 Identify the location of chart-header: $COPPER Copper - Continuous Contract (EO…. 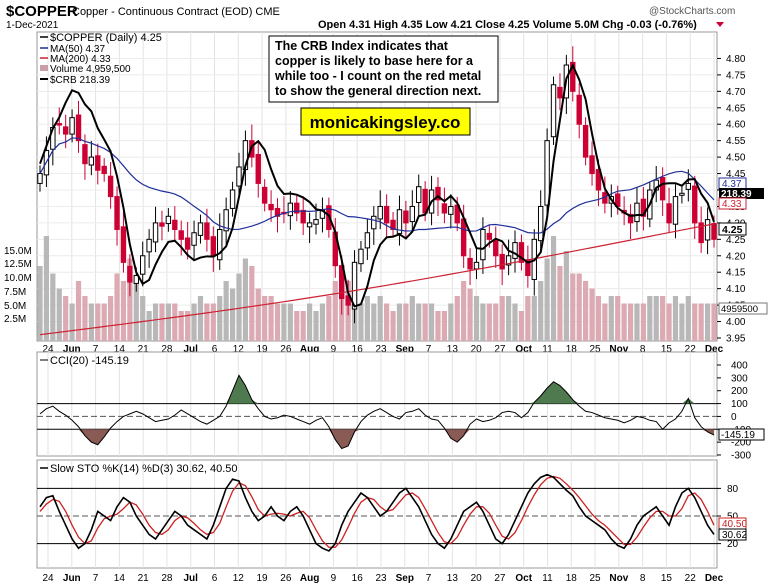
(384, 15).